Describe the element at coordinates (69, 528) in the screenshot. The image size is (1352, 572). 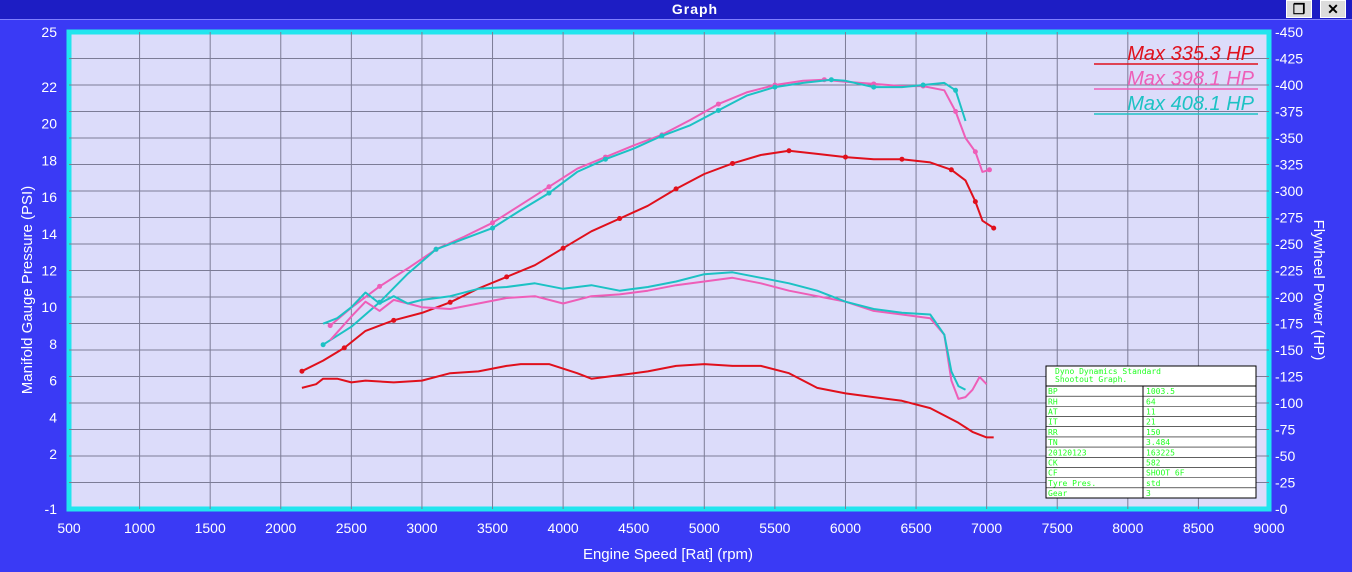
I see `x-tick-label: 500` at that location.